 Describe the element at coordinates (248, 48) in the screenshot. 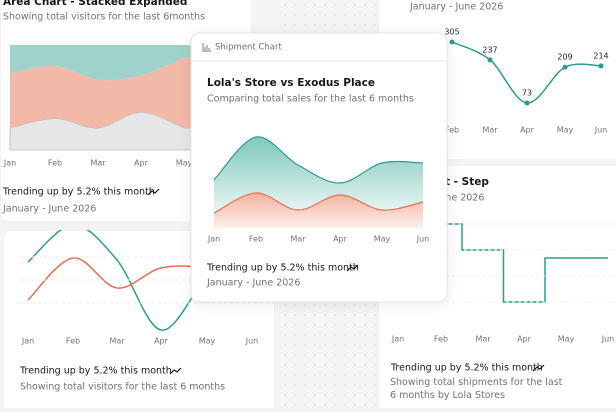

I see `card-header: Shipment Chart` at that location.